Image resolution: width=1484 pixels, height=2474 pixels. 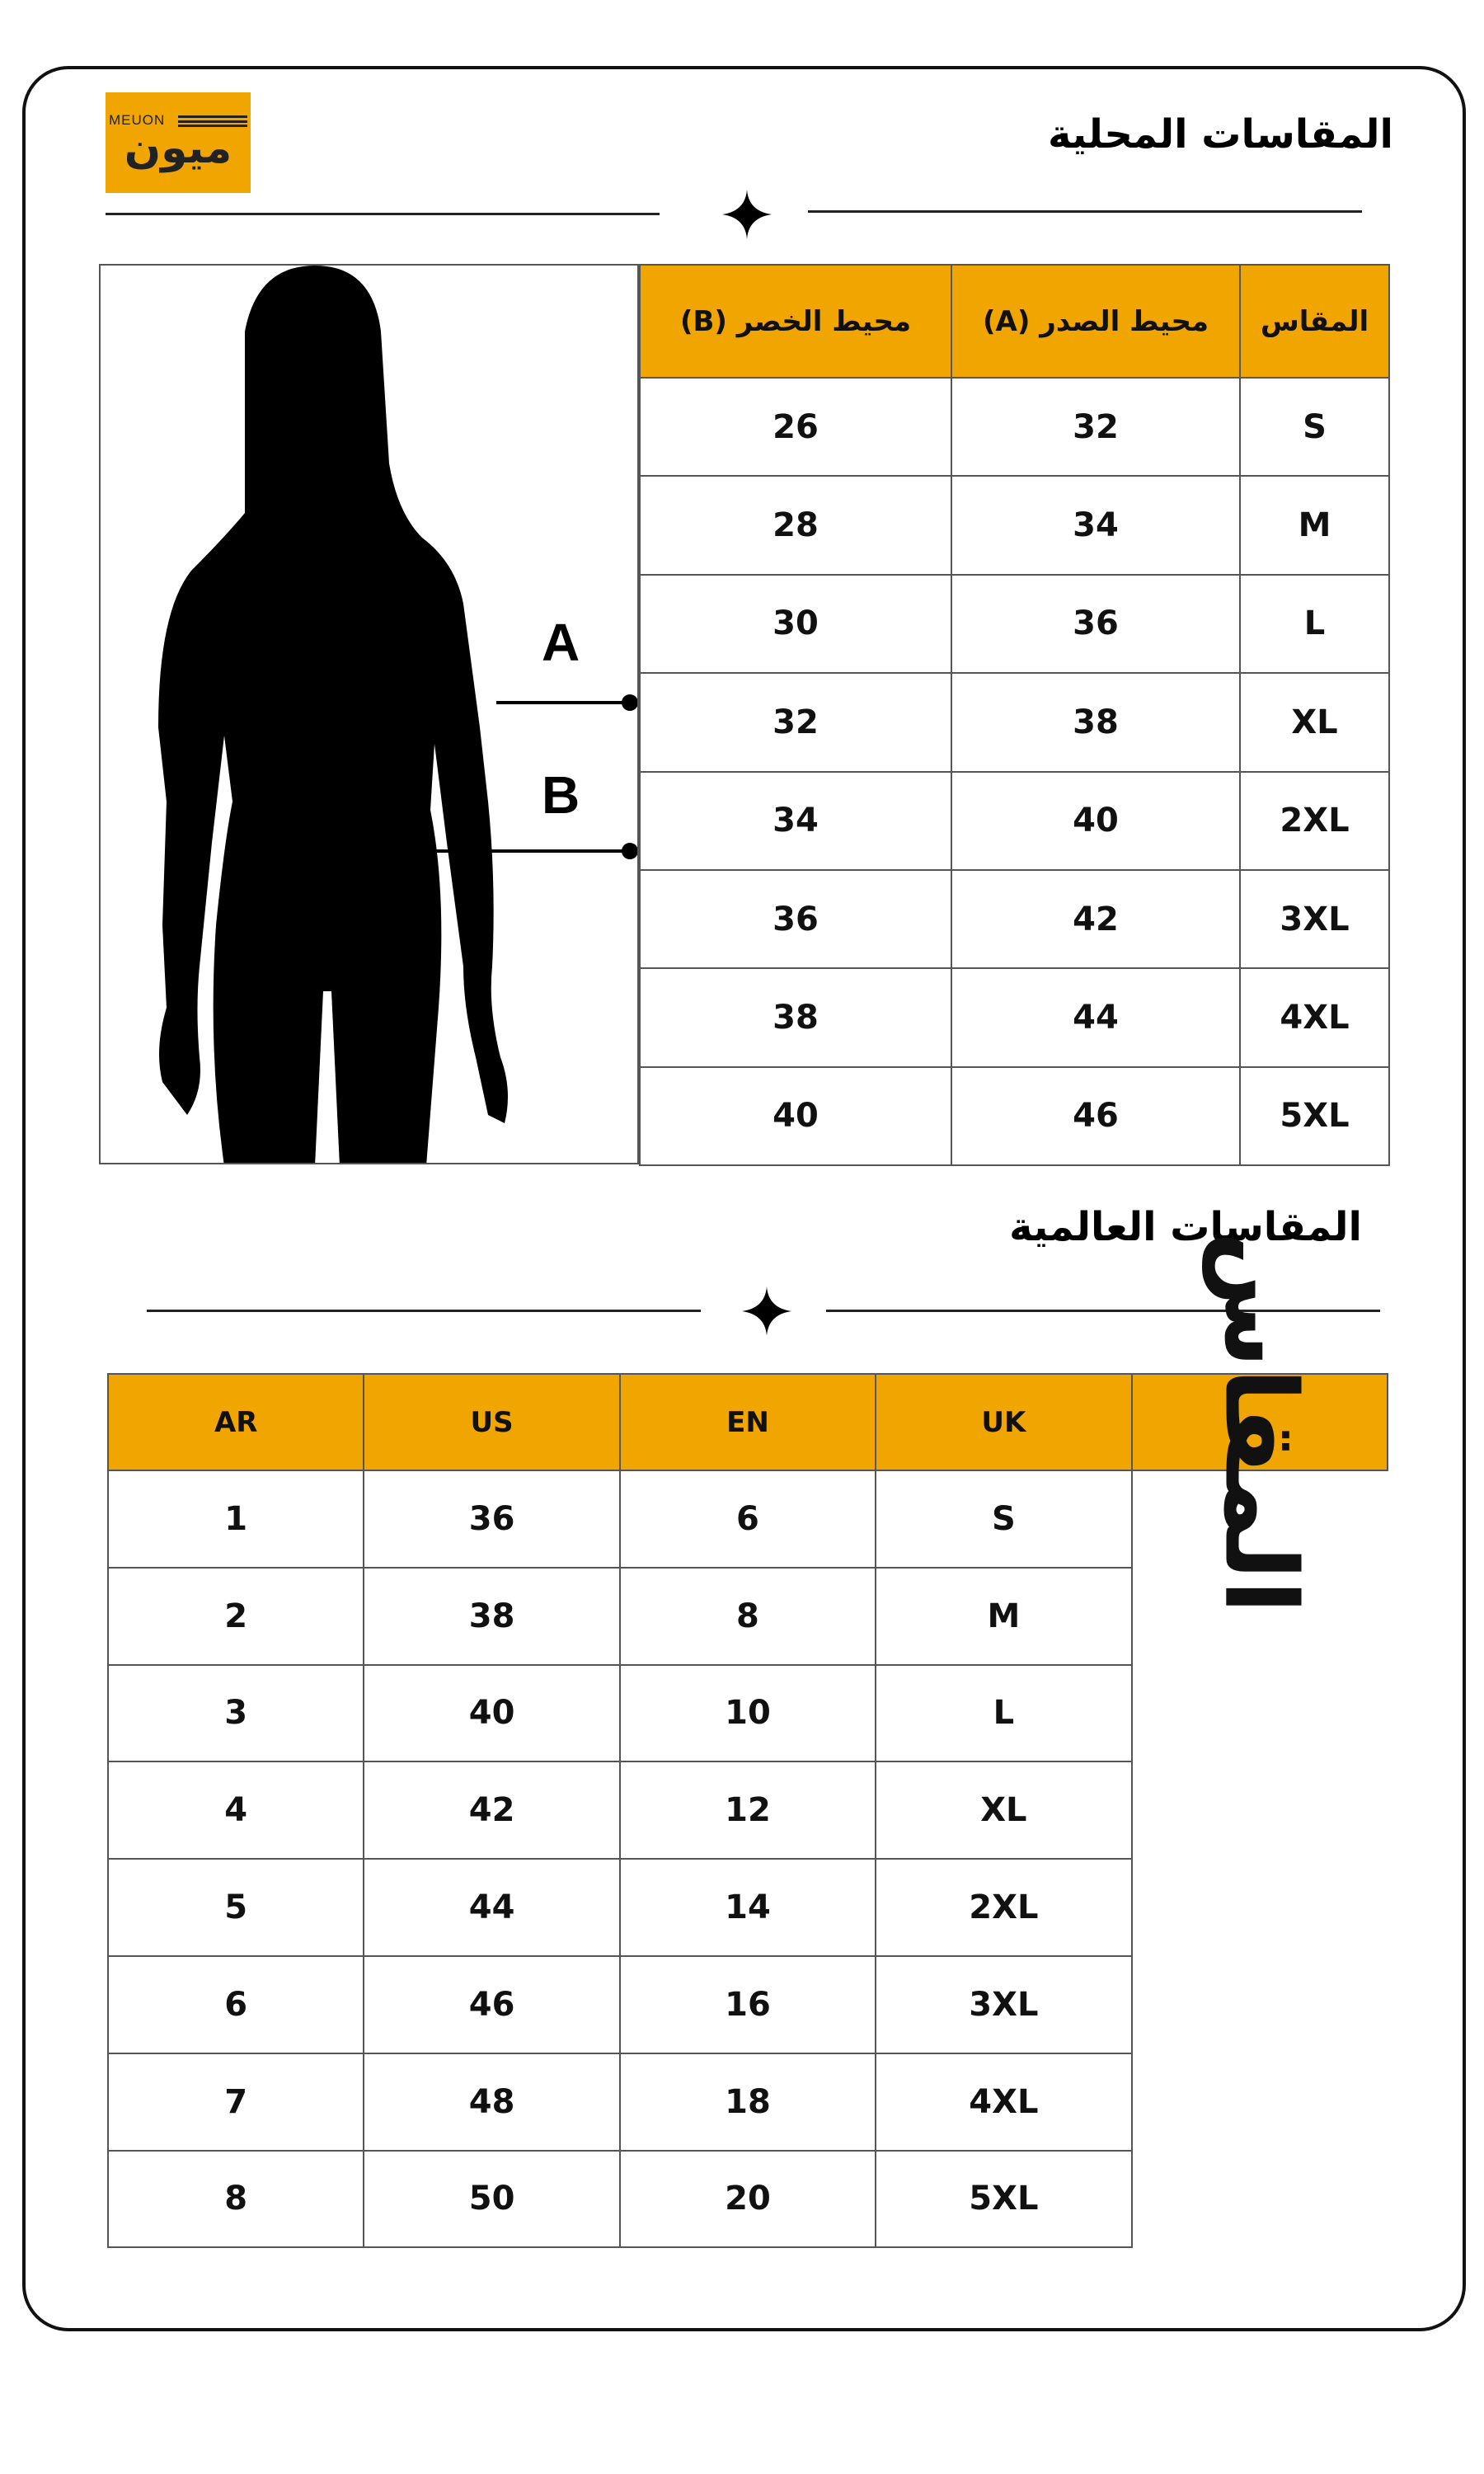 I want to click on table-cell: 18, so click(x=747, y=2102).